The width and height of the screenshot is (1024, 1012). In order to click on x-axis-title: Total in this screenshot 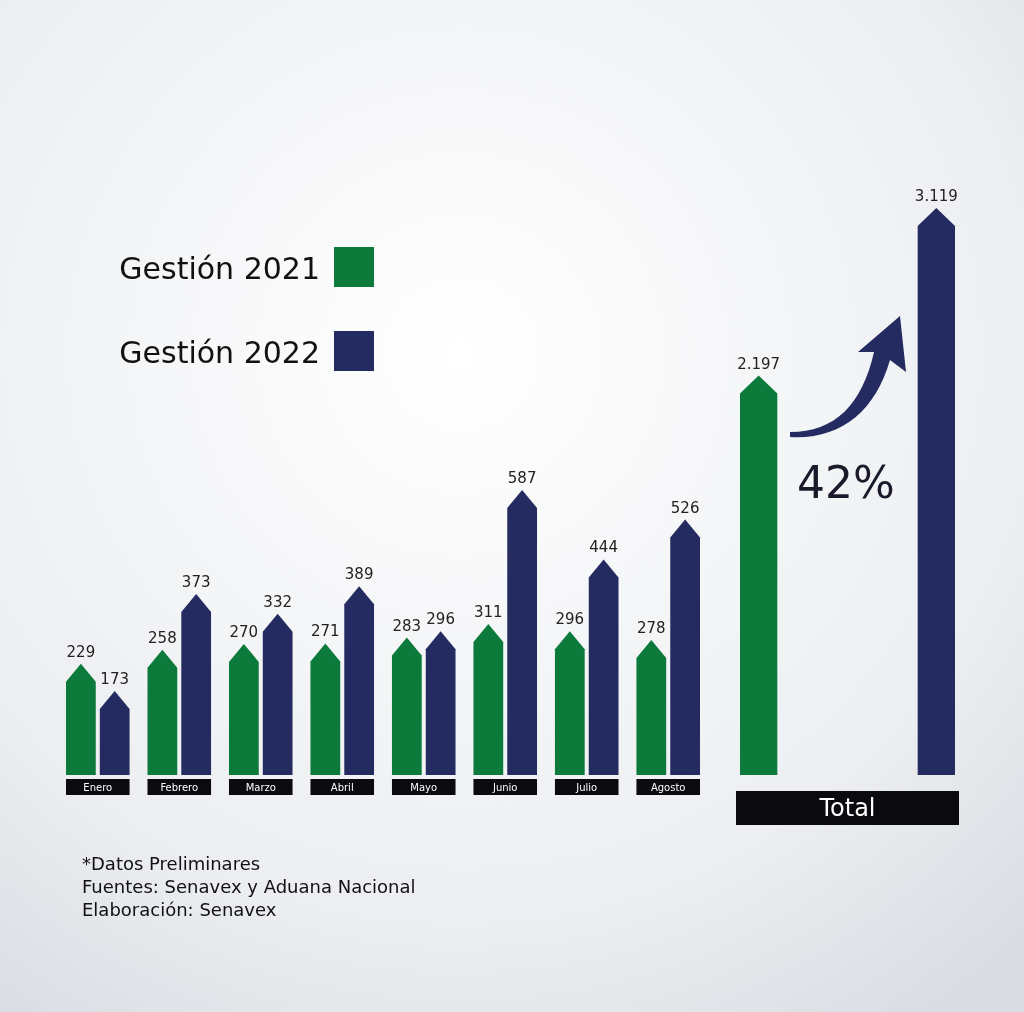, I will do `click(847, 808)`.